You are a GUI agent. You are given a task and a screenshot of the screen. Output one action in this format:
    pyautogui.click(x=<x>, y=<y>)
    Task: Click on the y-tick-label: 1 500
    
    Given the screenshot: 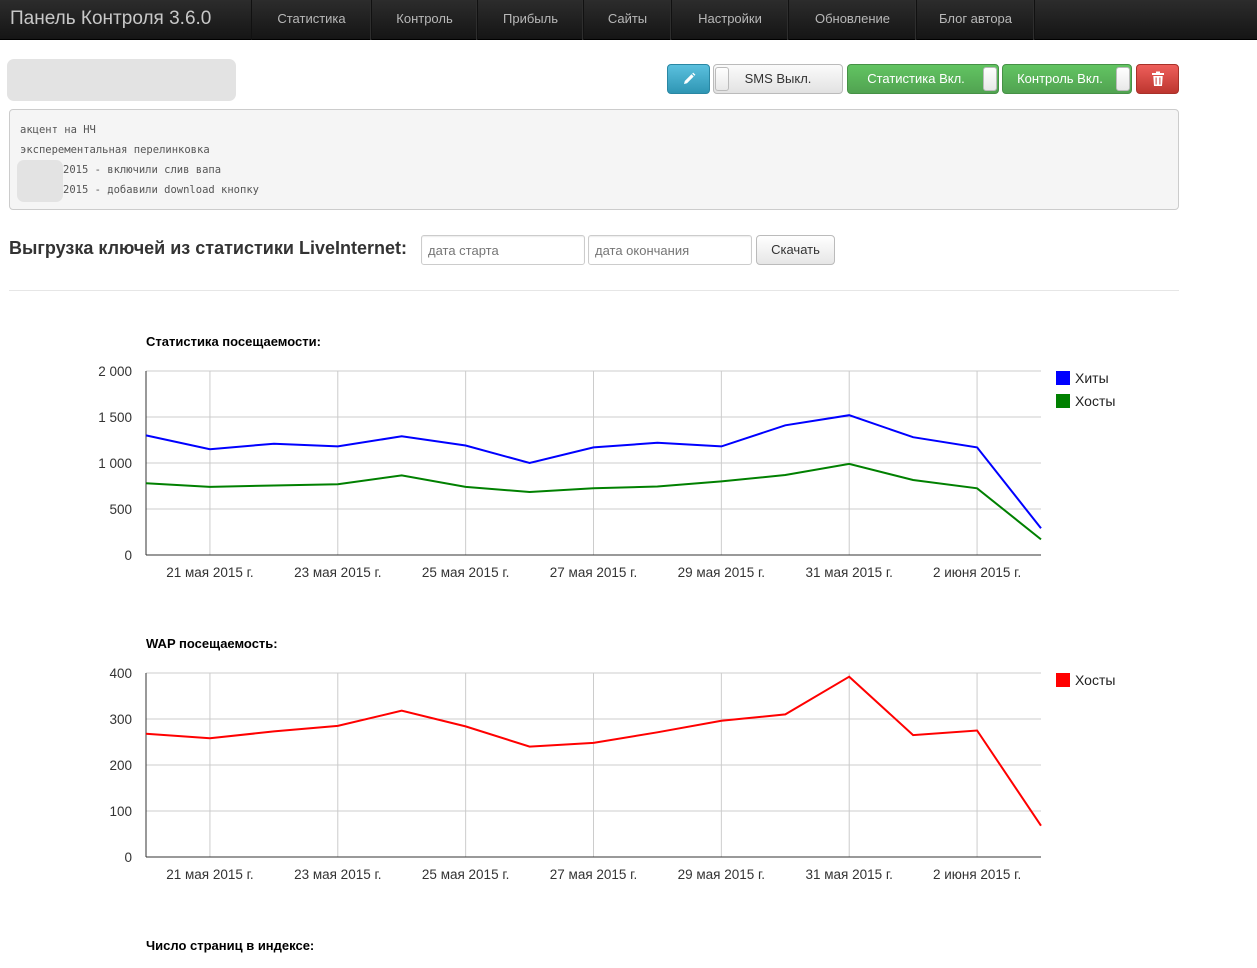 What is the action you would take?
    pyautogui.click(x=115, y=417)
    